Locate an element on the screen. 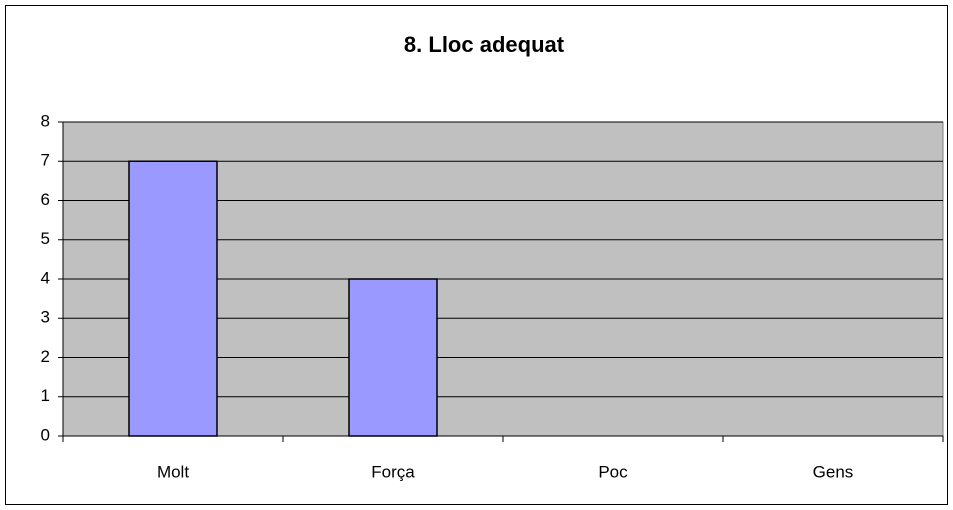 The height and width of the screenshot is (510, 953). x-tick-label: Poc is located at coordinates (613, 471).